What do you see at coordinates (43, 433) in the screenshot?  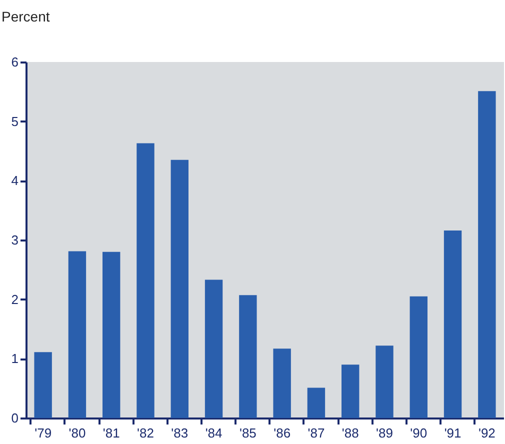 I see `x-tick-label: '79` at bounding box center [43, 433].